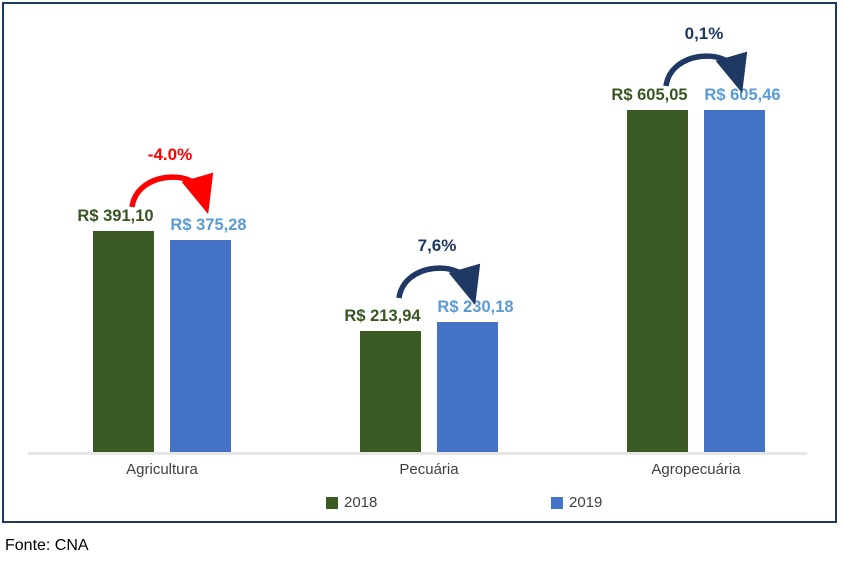 The image size is (843, 564). What do you see at coordinates (734, 281) in the screenshot?
I see `bar-2019-agropecuária` at bounding box center [734, 281].